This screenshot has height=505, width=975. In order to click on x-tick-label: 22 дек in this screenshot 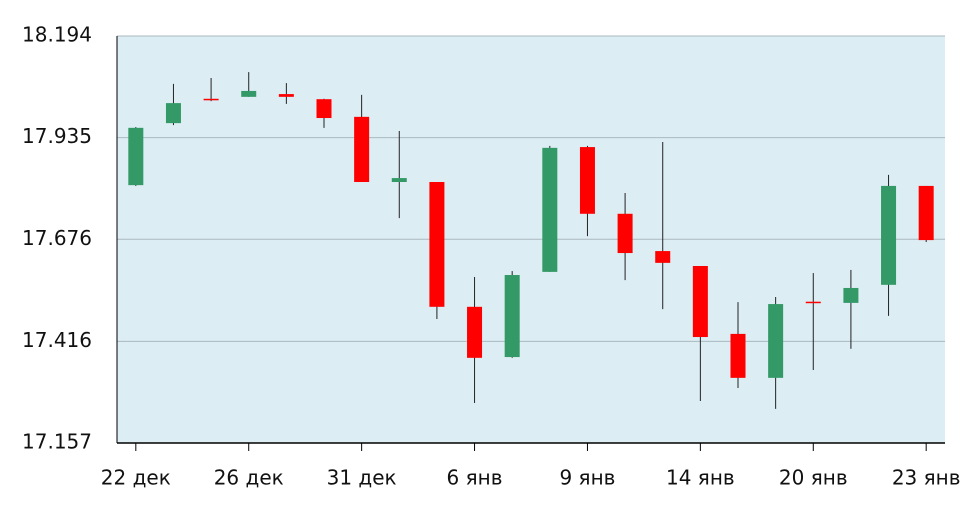, I will do `click(136, 478)`.